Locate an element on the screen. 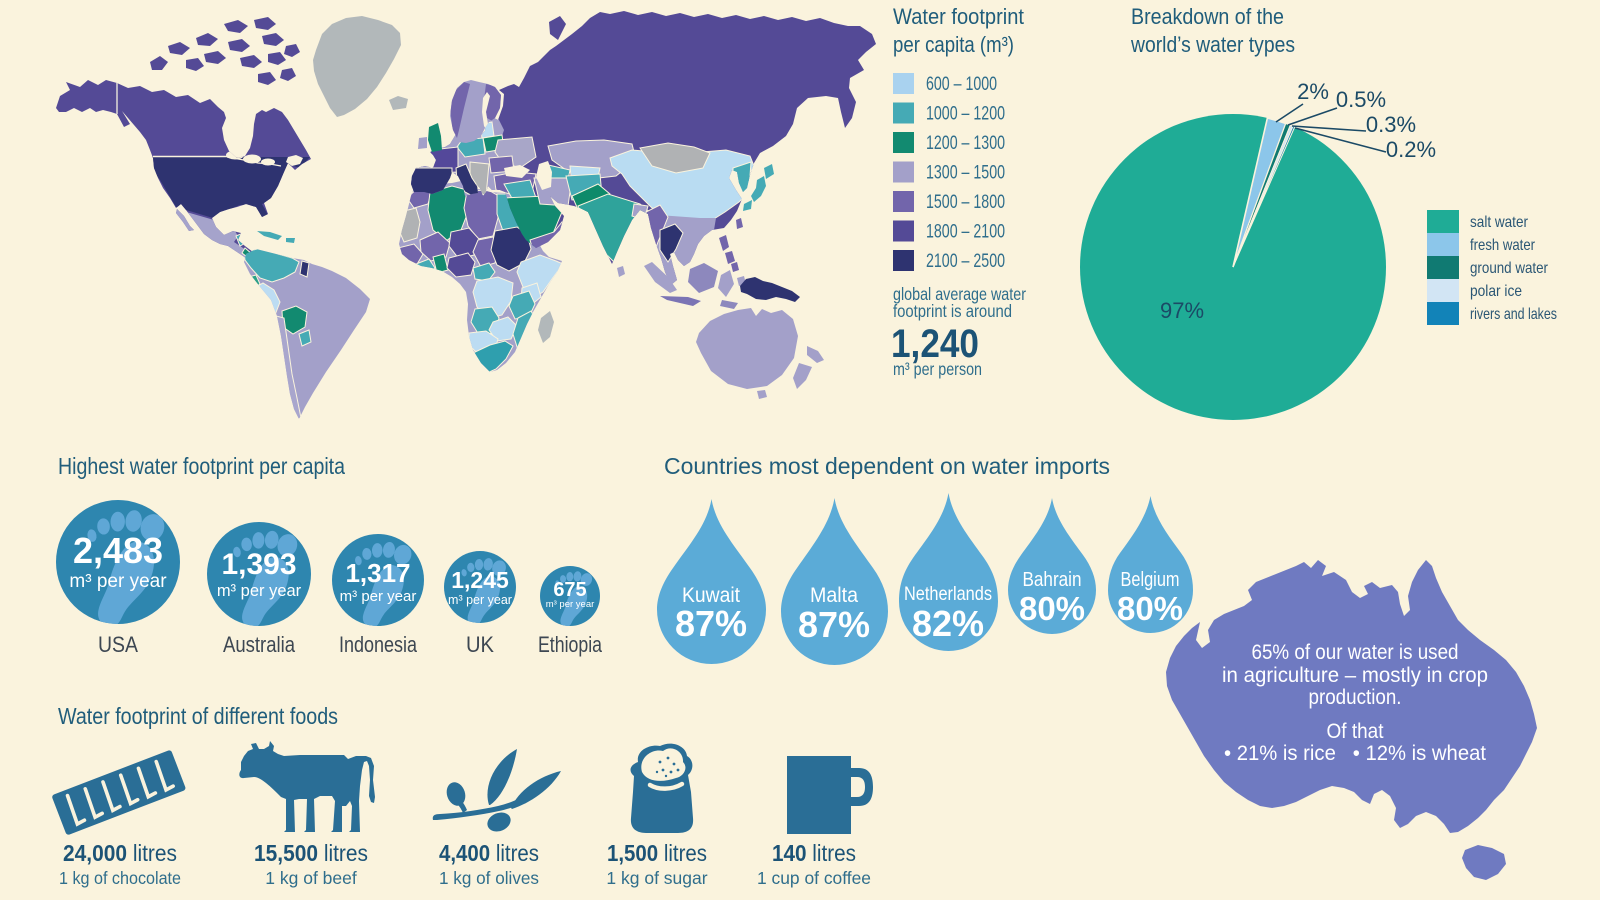 Image resolution: width=1600 pixels, height=900 pixels. svg-text: Of that is located at coordinates (1355, 731).